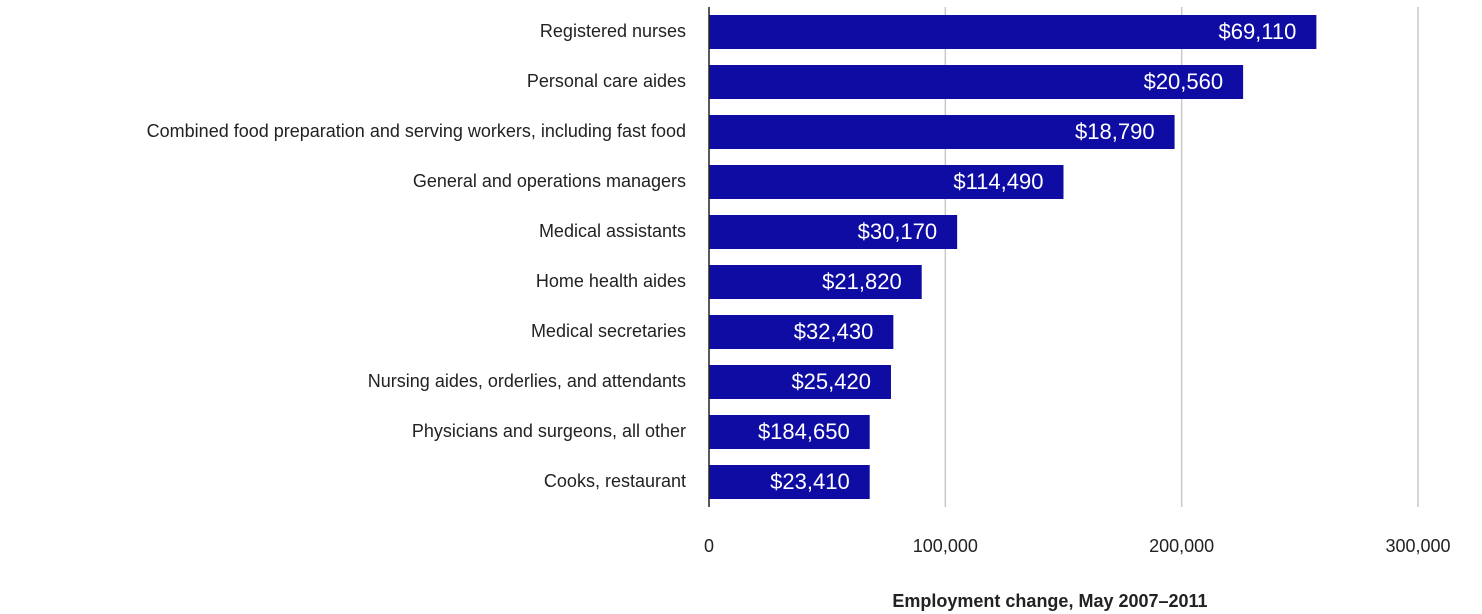 The image size is (1482, 614). Describe the element at coordinates (549, 431) in the screenshot. I see `y-tick-label: Physicians and surgeons, all other` at that location.